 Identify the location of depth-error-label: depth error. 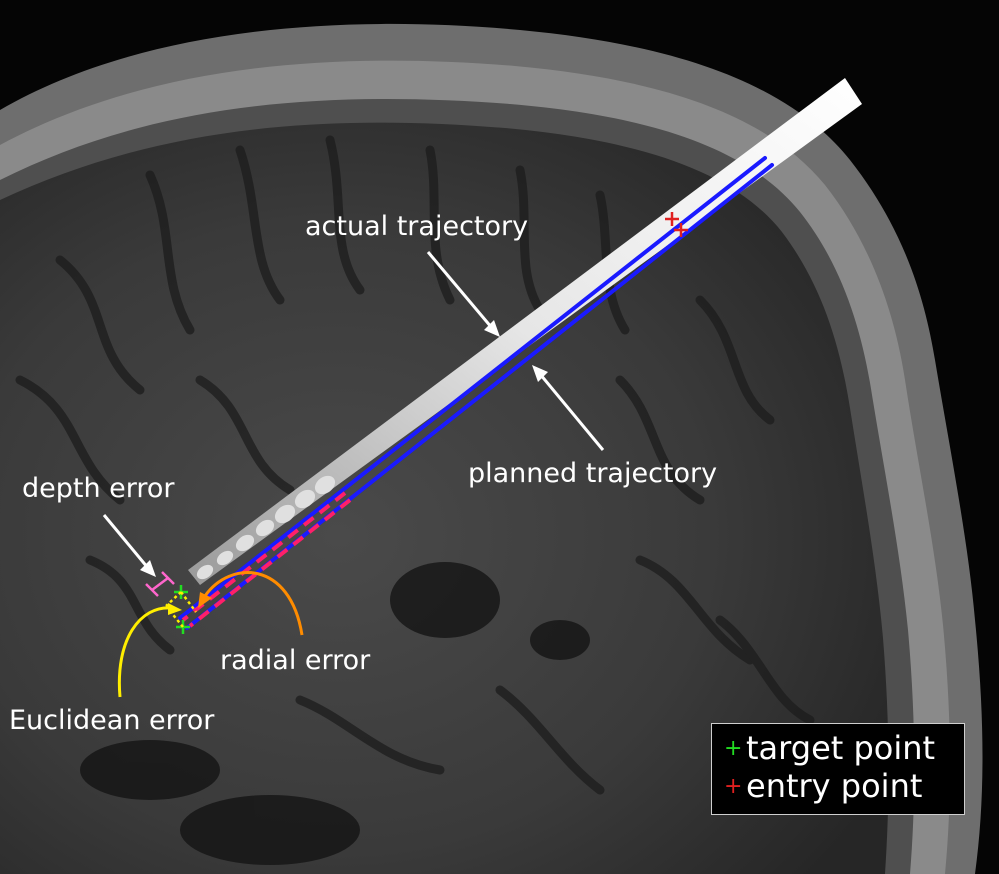
(98, 488).